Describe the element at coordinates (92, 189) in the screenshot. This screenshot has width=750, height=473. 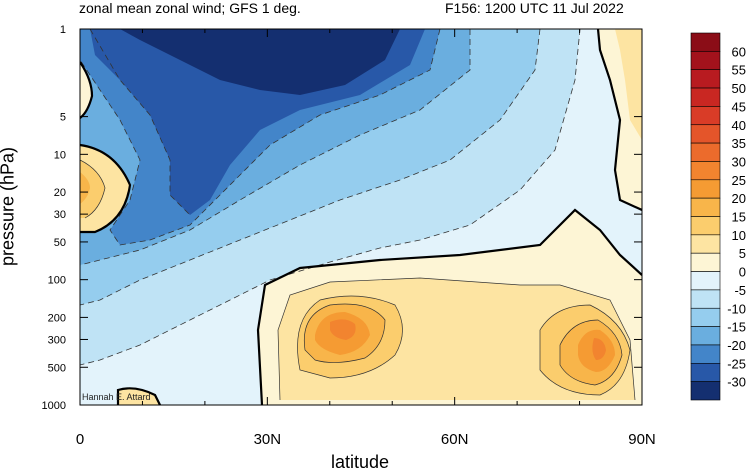
I see `equatorial-westerly-inner` at that location.